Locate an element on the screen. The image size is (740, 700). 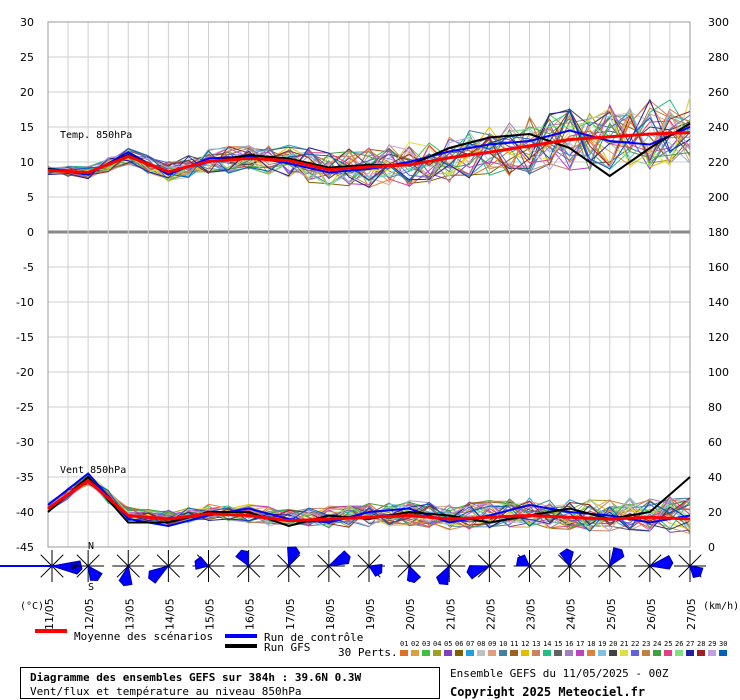
date-label: 18/05 is located at coordinates (330, 614).